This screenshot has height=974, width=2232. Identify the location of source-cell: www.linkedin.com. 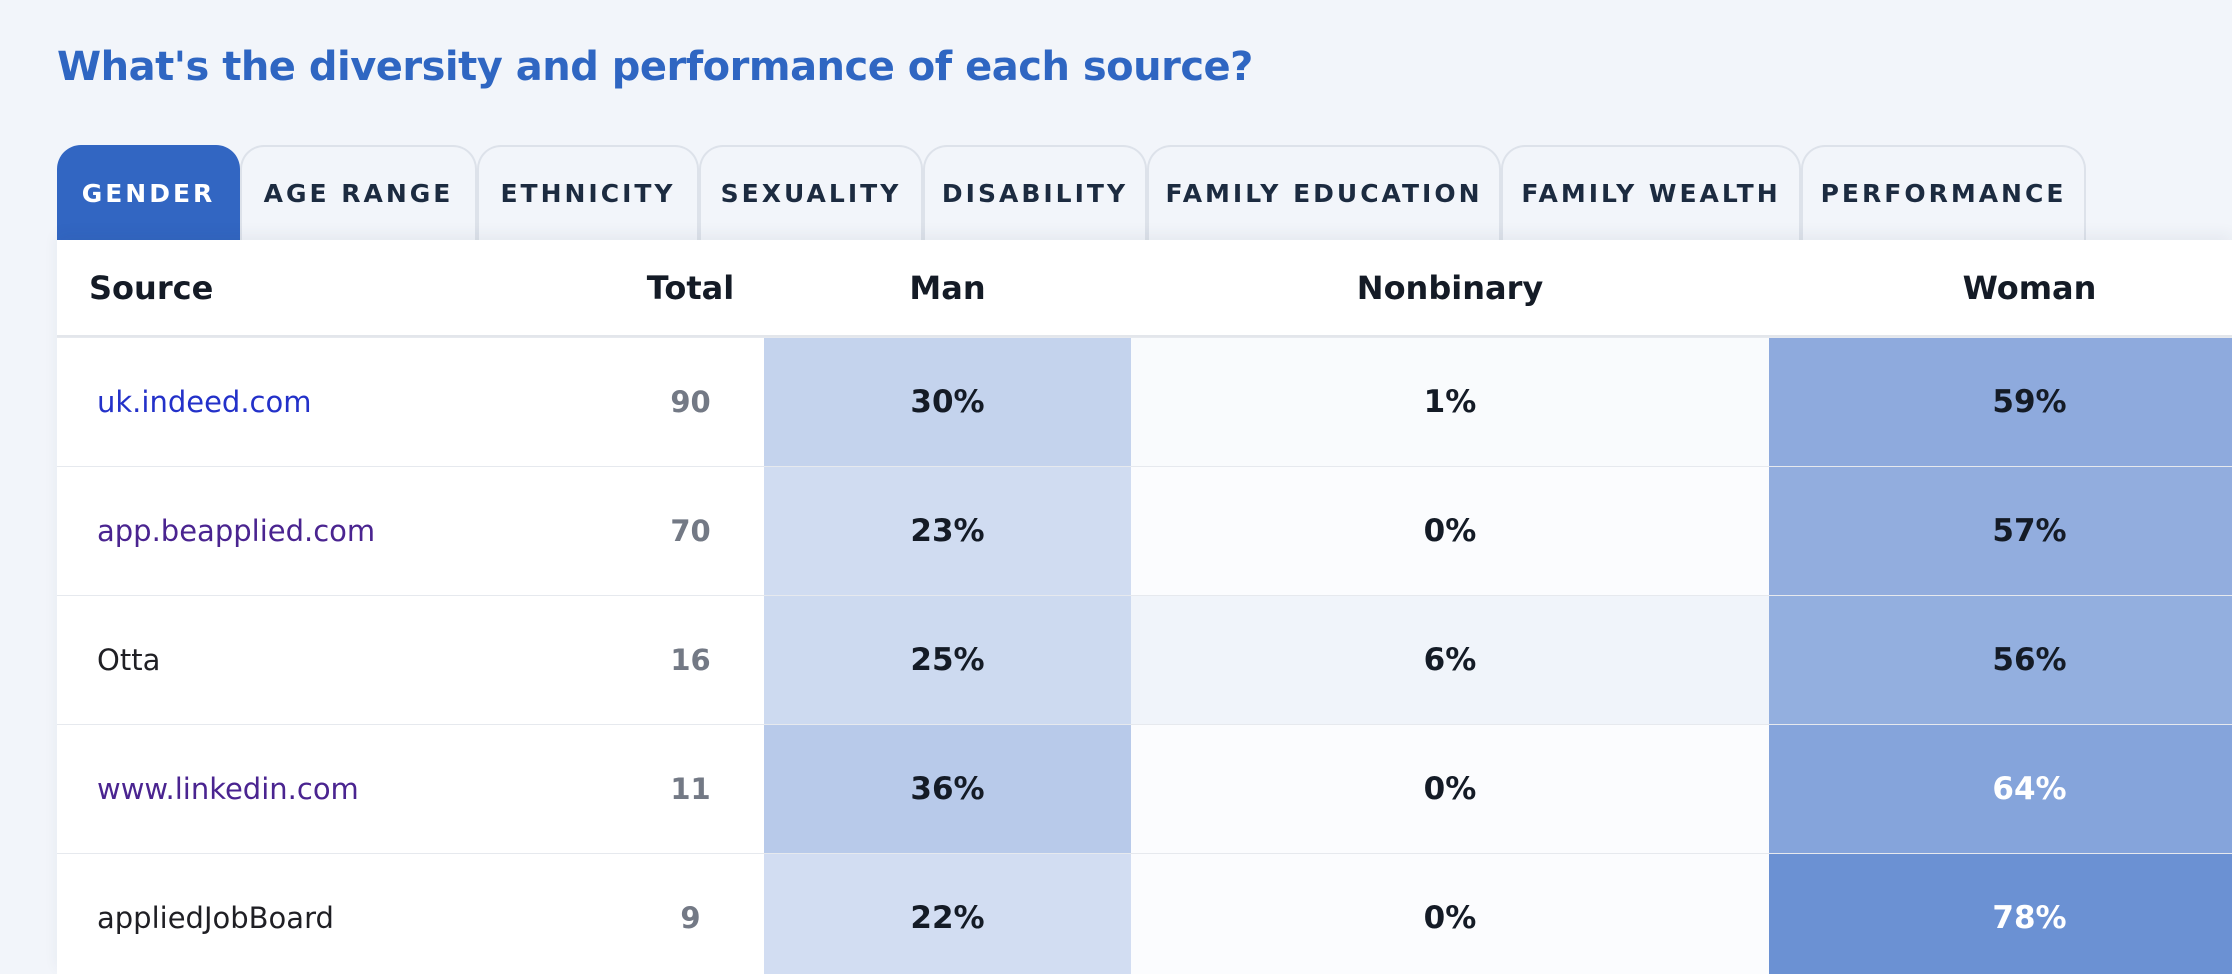
(337, 789).